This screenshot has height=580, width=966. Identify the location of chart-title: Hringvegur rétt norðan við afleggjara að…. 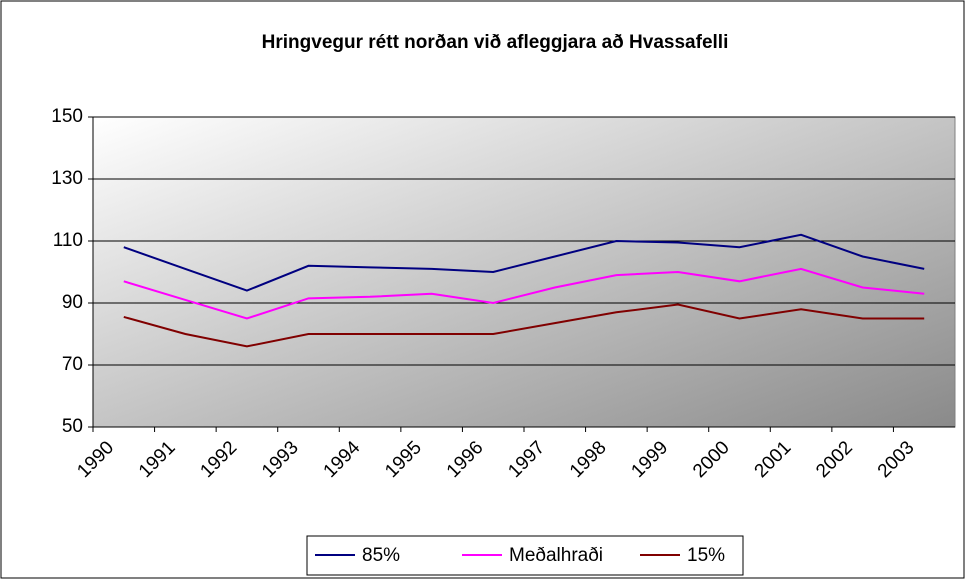
(495, 42).